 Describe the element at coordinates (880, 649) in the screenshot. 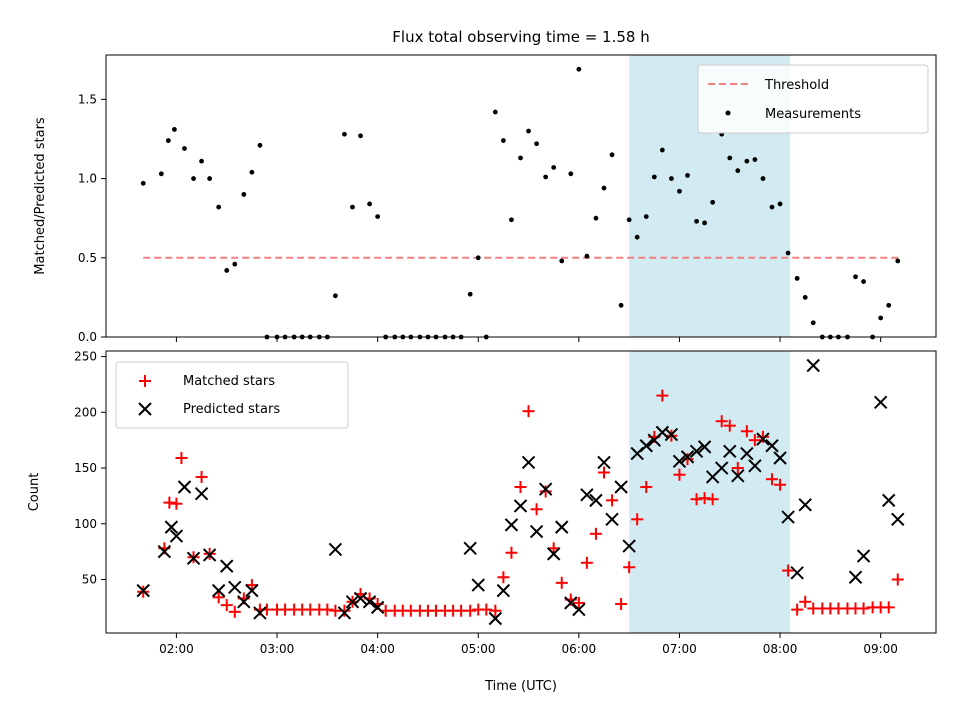

I see `bottom-xtick-label-7: 09:00` at that location.